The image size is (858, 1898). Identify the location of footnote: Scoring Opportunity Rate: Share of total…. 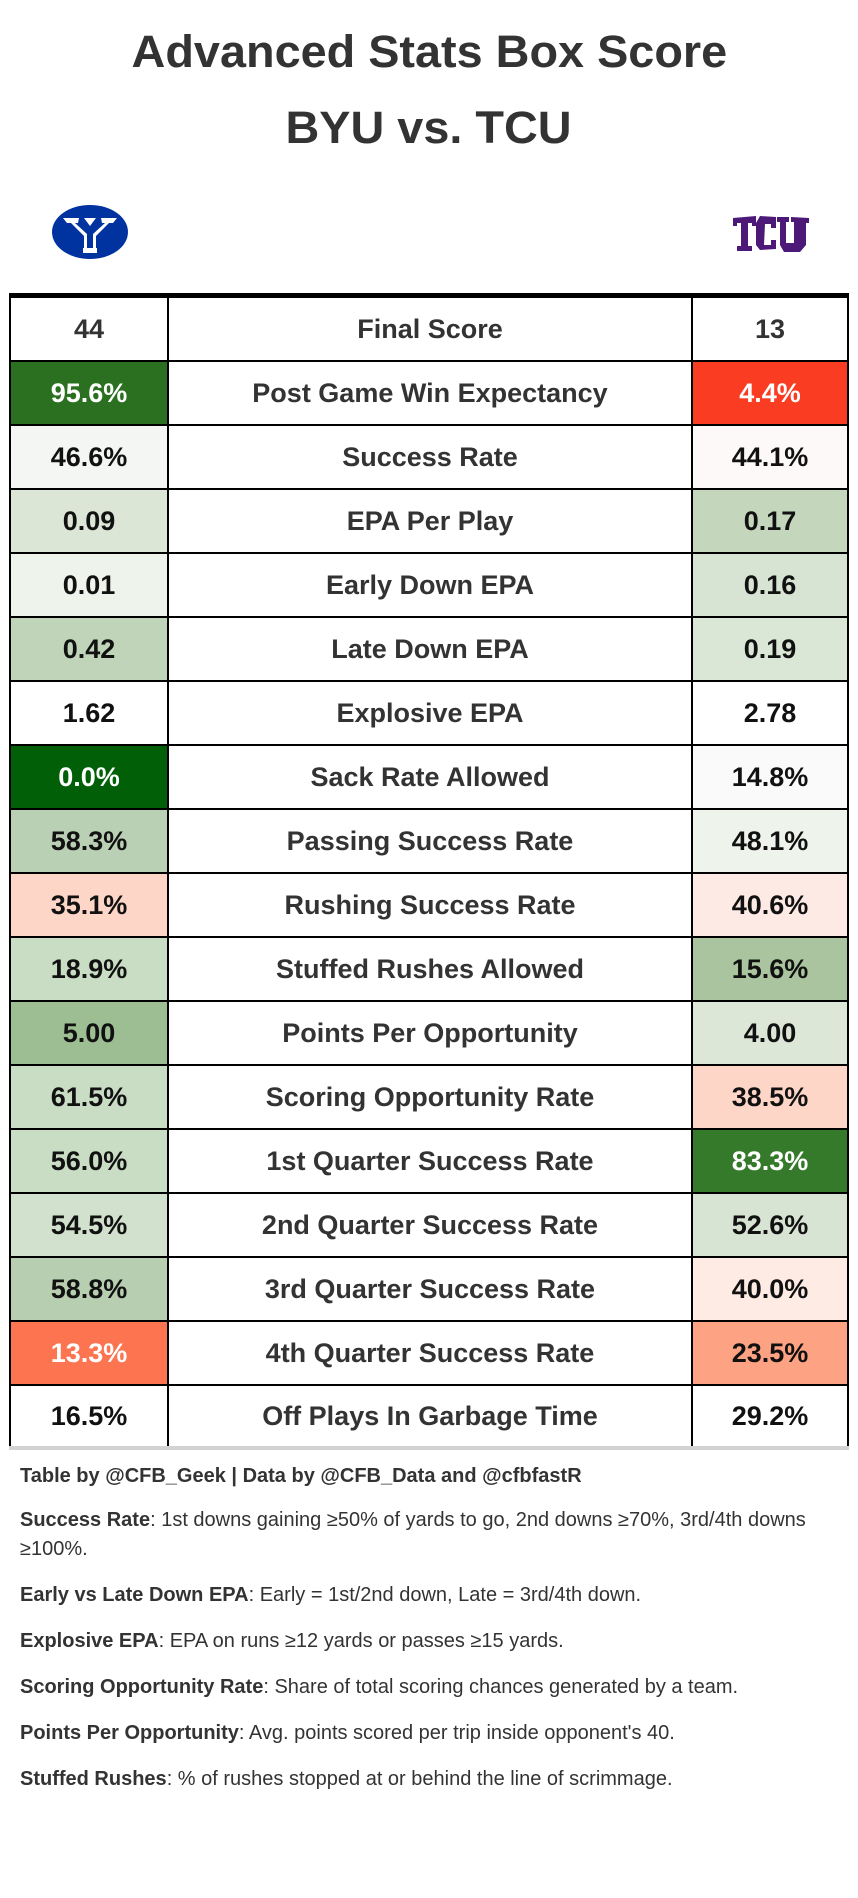
(430, 1687).